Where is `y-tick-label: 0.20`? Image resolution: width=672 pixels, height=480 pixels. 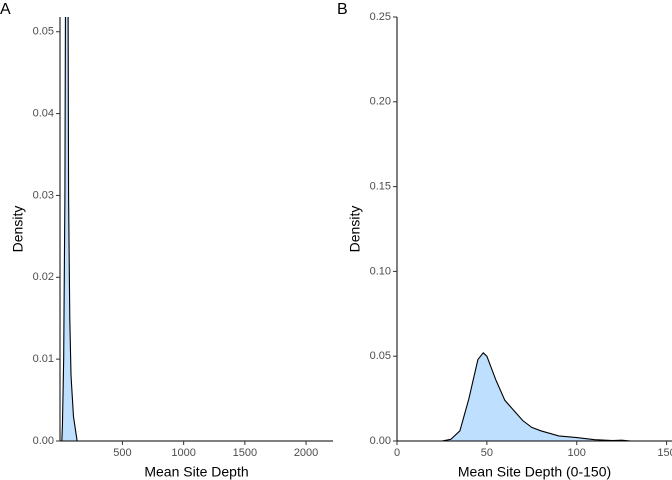 y-tick-label: 0.20 is located at coordinates (380, 102).